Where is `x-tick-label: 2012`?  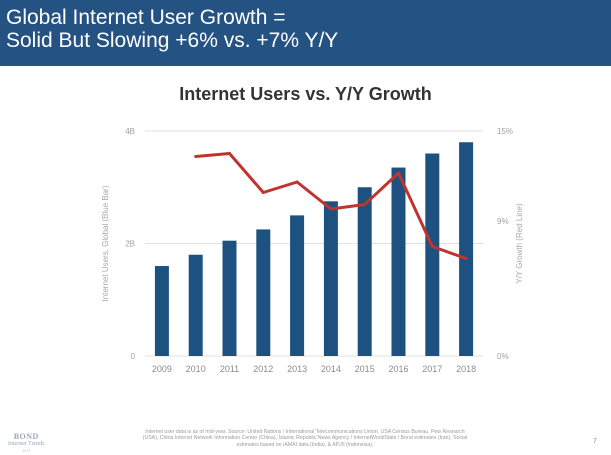
x-tick-label: 2012 is located at coordinates (263, 369).